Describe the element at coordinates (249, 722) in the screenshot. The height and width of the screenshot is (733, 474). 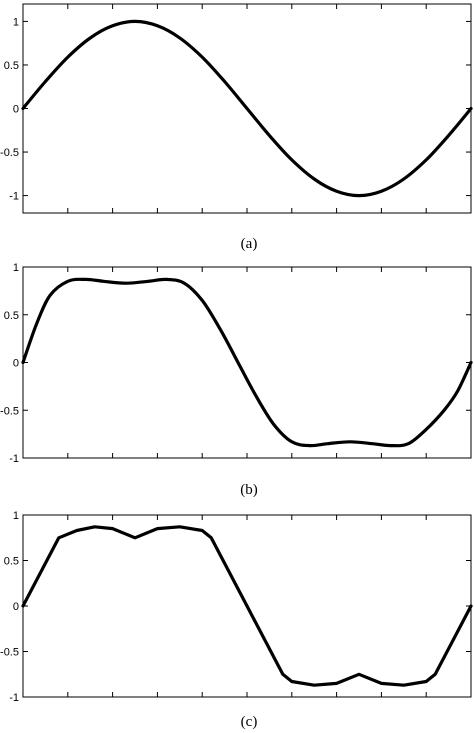
I see `panel-caption: (c)` at that location.